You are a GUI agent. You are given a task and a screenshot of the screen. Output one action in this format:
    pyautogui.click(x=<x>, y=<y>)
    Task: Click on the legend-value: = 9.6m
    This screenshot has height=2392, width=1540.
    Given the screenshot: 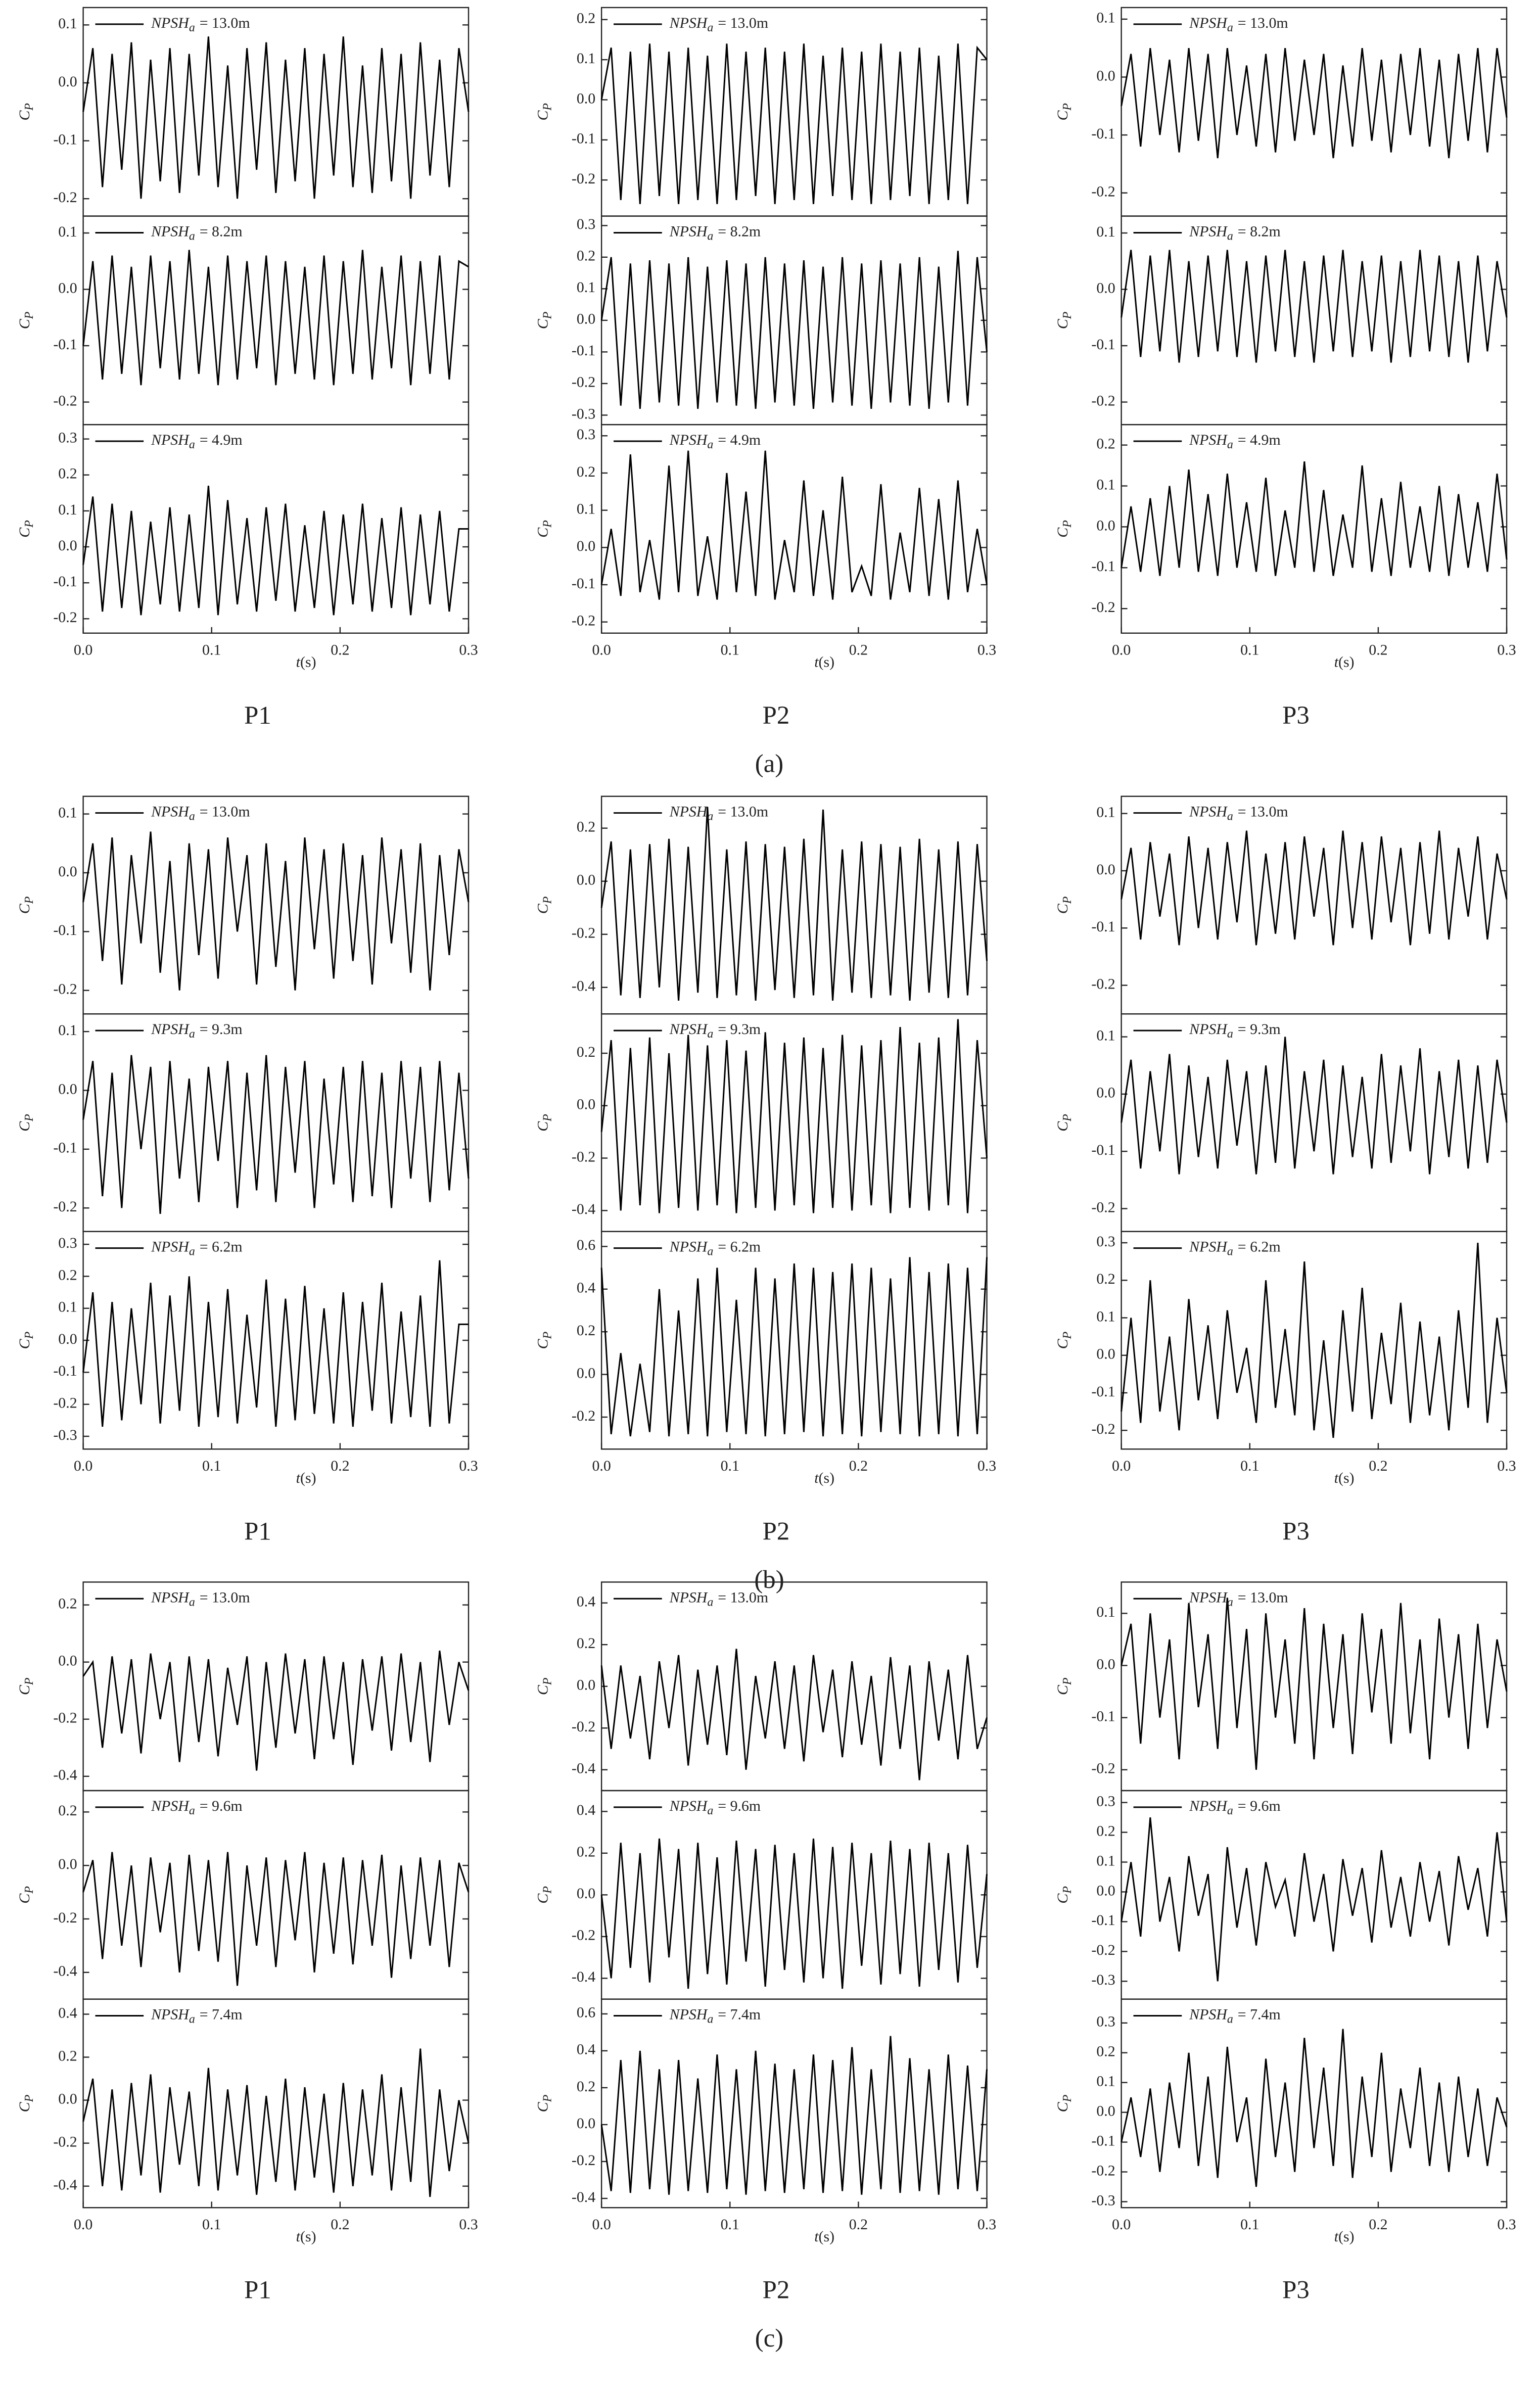 What is the action you would take?
    pyautogui.click(x=1259, y=1806)
    